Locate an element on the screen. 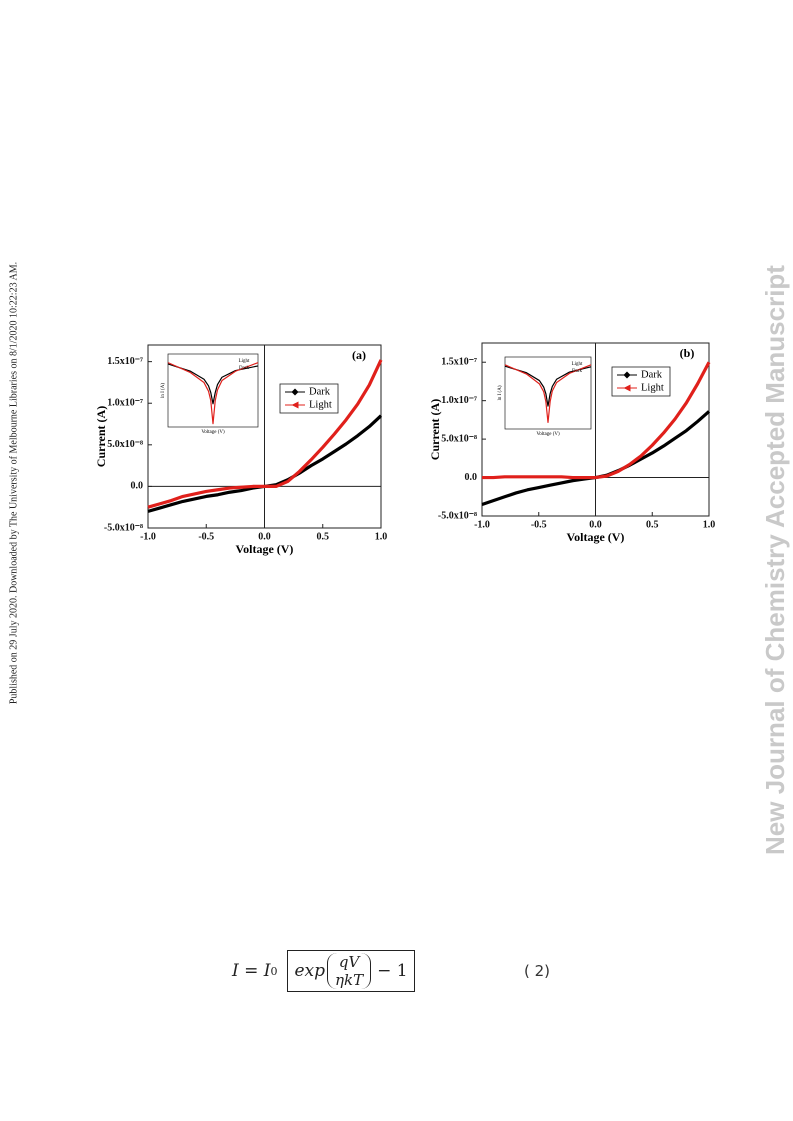  chart-title: (b) is located at coordinates (687, 353).